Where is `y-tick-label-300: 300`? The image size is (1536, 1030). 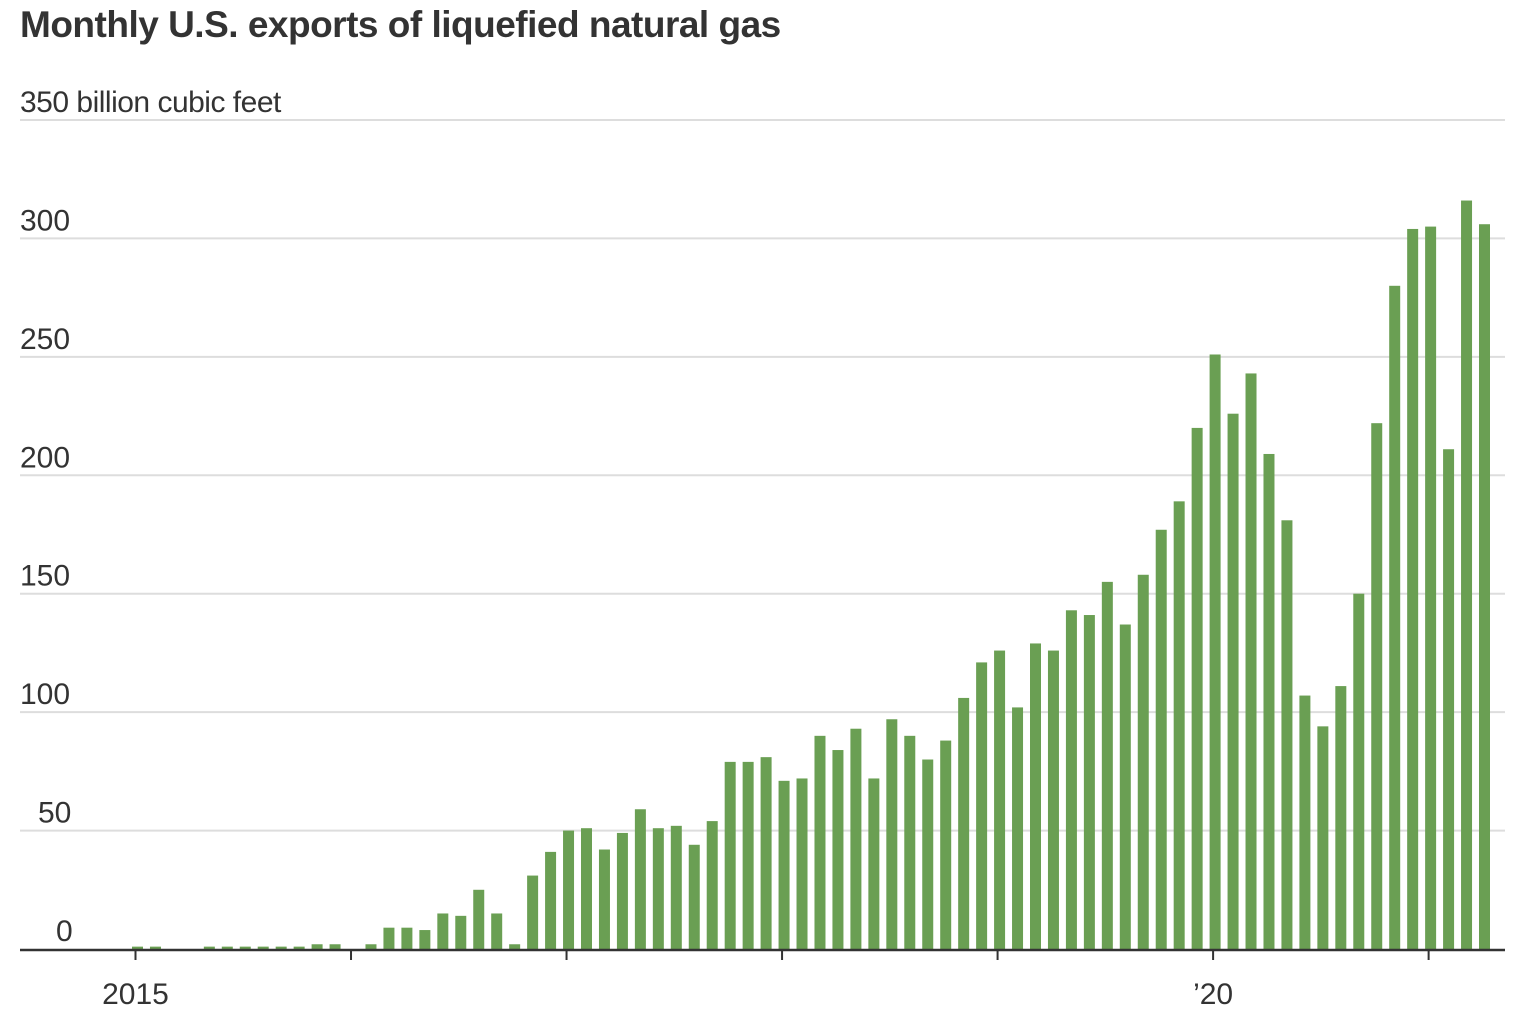 y-tick-label-300: 300 is located at coordinates (45, 220).